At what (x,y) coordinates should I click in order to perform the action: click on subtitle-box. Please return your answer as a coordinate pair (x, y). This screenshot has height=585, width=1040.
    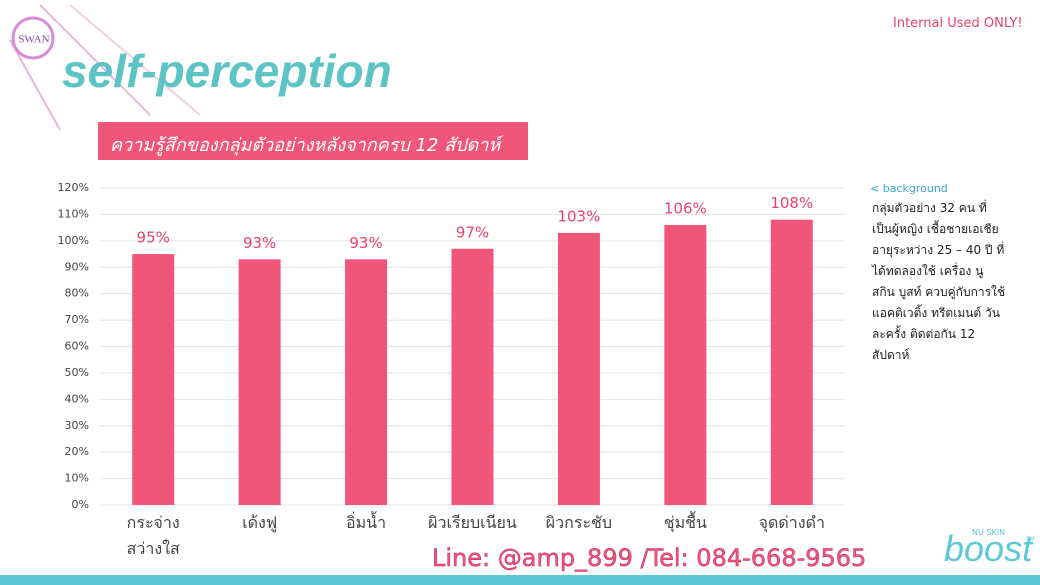
    Looking at the image, I should click on (313, 141).